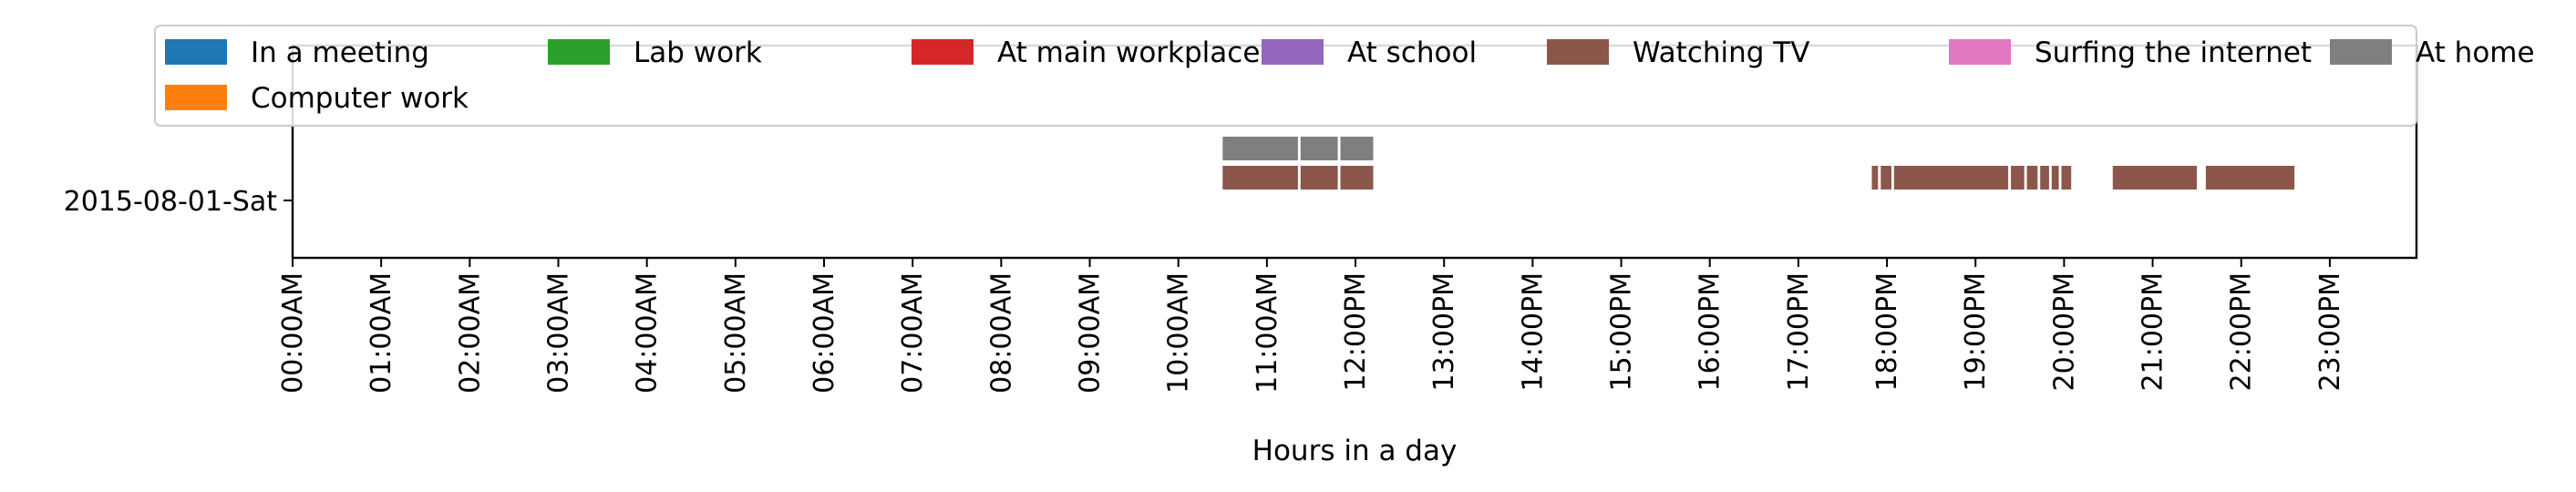 This screenshot has height=492, width=2576. Describe the element at coordinates (559, 333) in the screenshot. I see `x-tick-label: 03:00AM` at that location.